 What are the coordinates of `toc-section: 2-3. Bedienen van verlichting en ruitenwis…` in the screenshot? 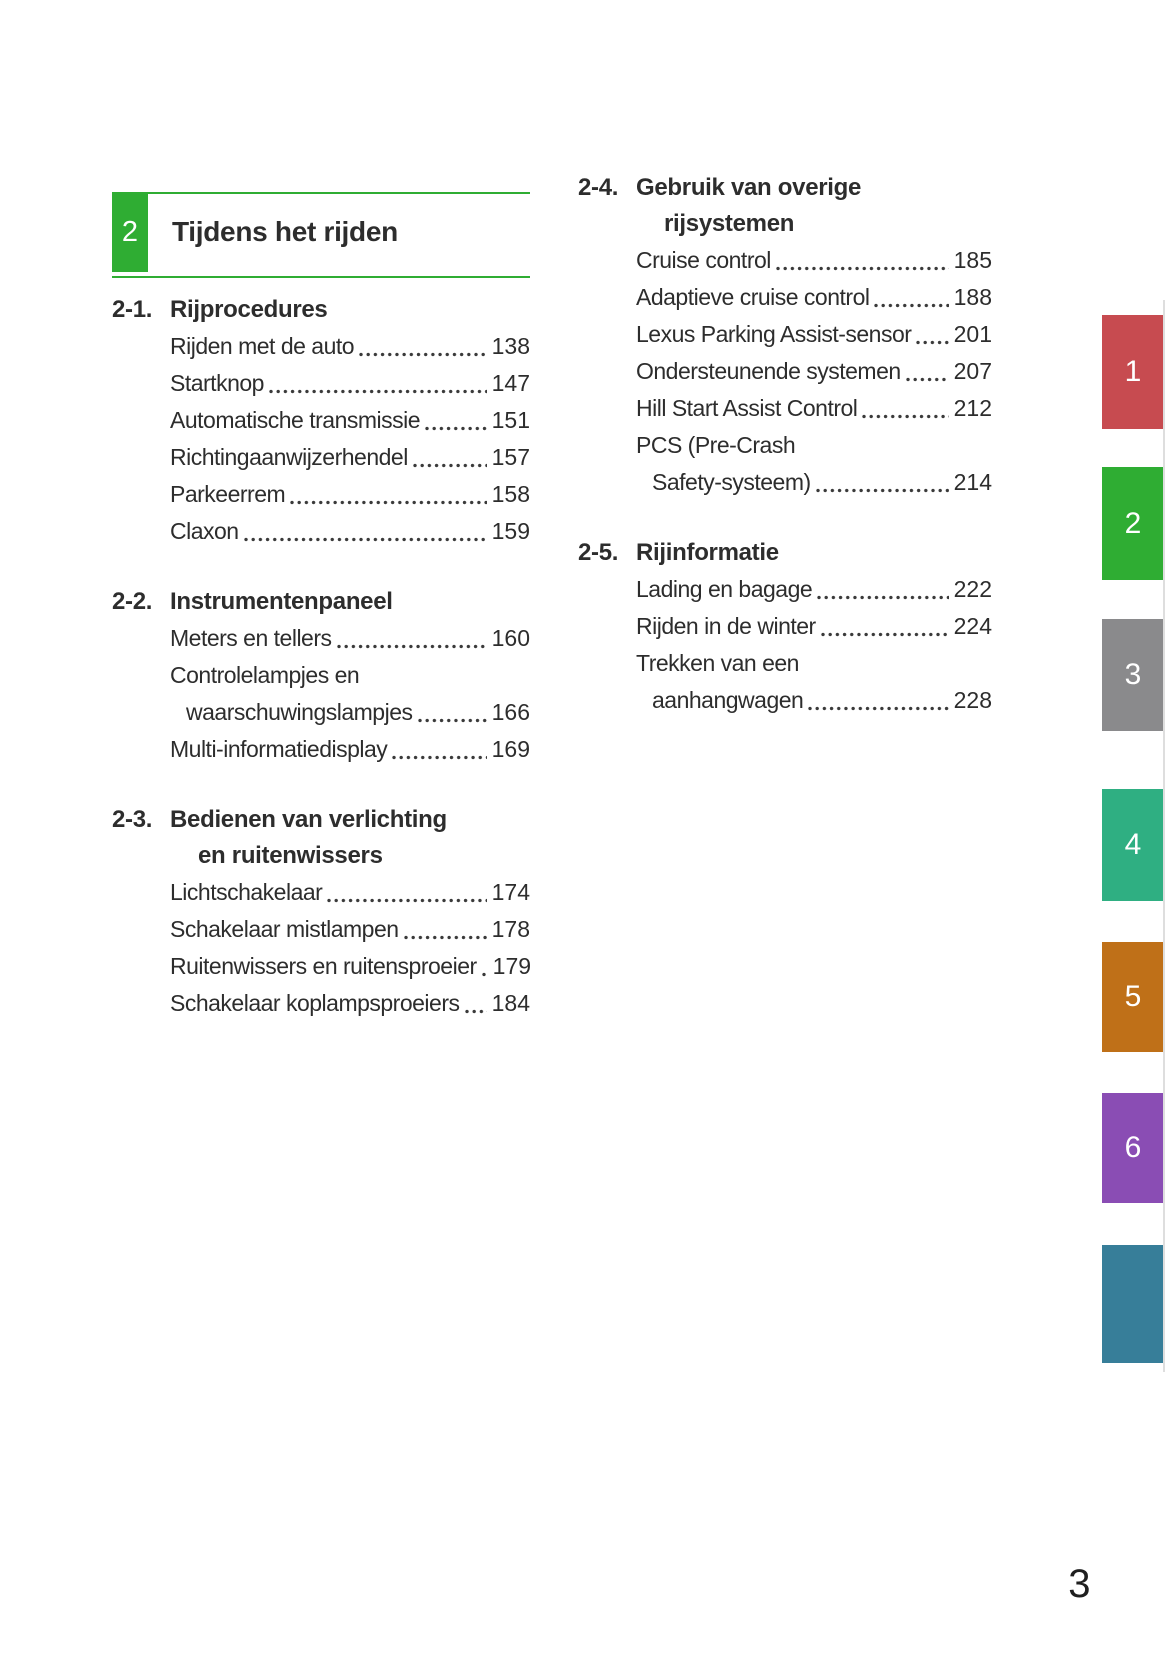 It's located at (322, 912).